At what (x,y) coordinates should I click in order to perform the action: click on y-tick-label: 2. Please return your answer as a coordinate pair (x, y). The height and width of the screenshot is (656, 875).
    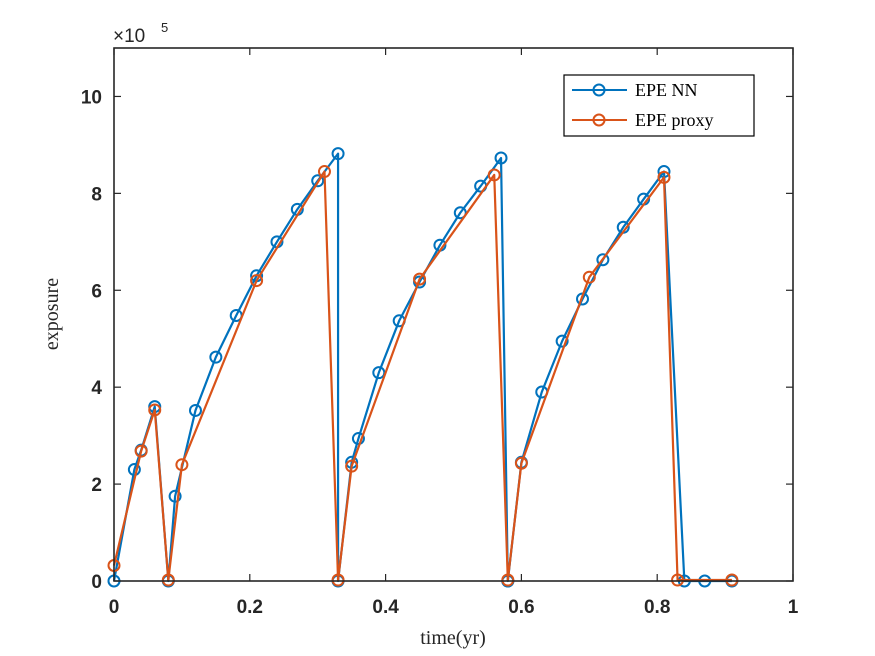
    Looking at the image, I should click on (96, 485).